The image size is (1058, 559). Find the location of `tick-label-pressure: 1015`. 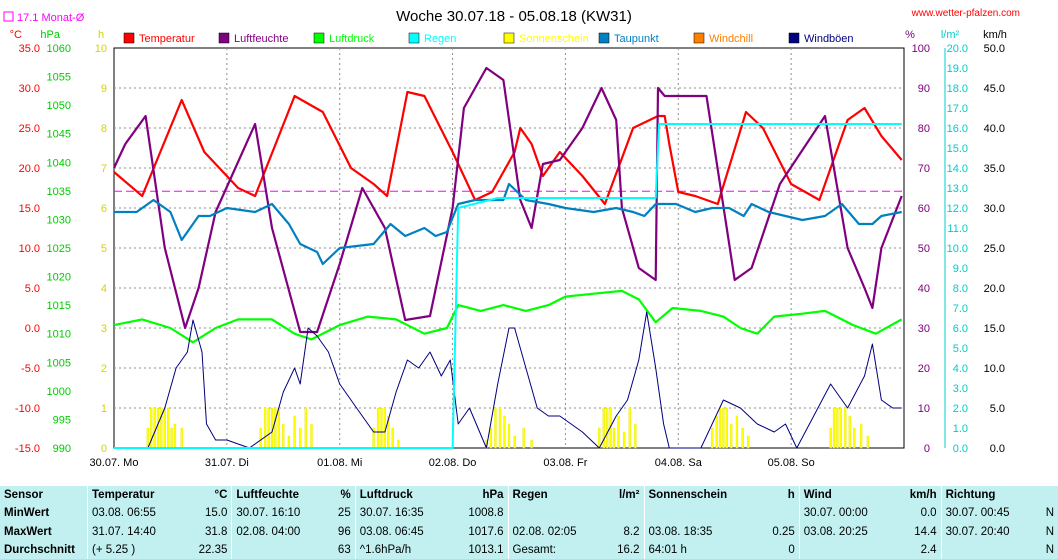

tick-label-pressure: 1015 is located at coordinates (59, 306).